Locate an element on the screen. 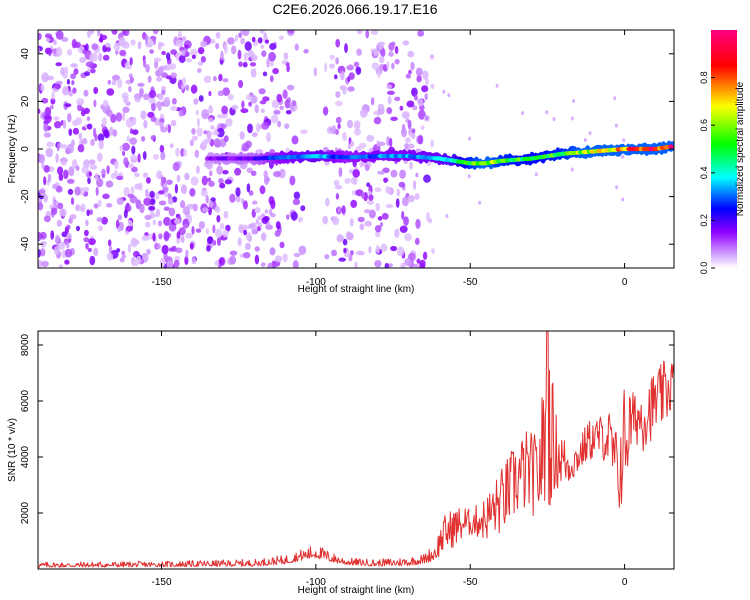 Image resolution: width=750 pixels, height=600 pixels. colorbar-label: Normalized spectral amplitude is located at coordinates (740, 148).